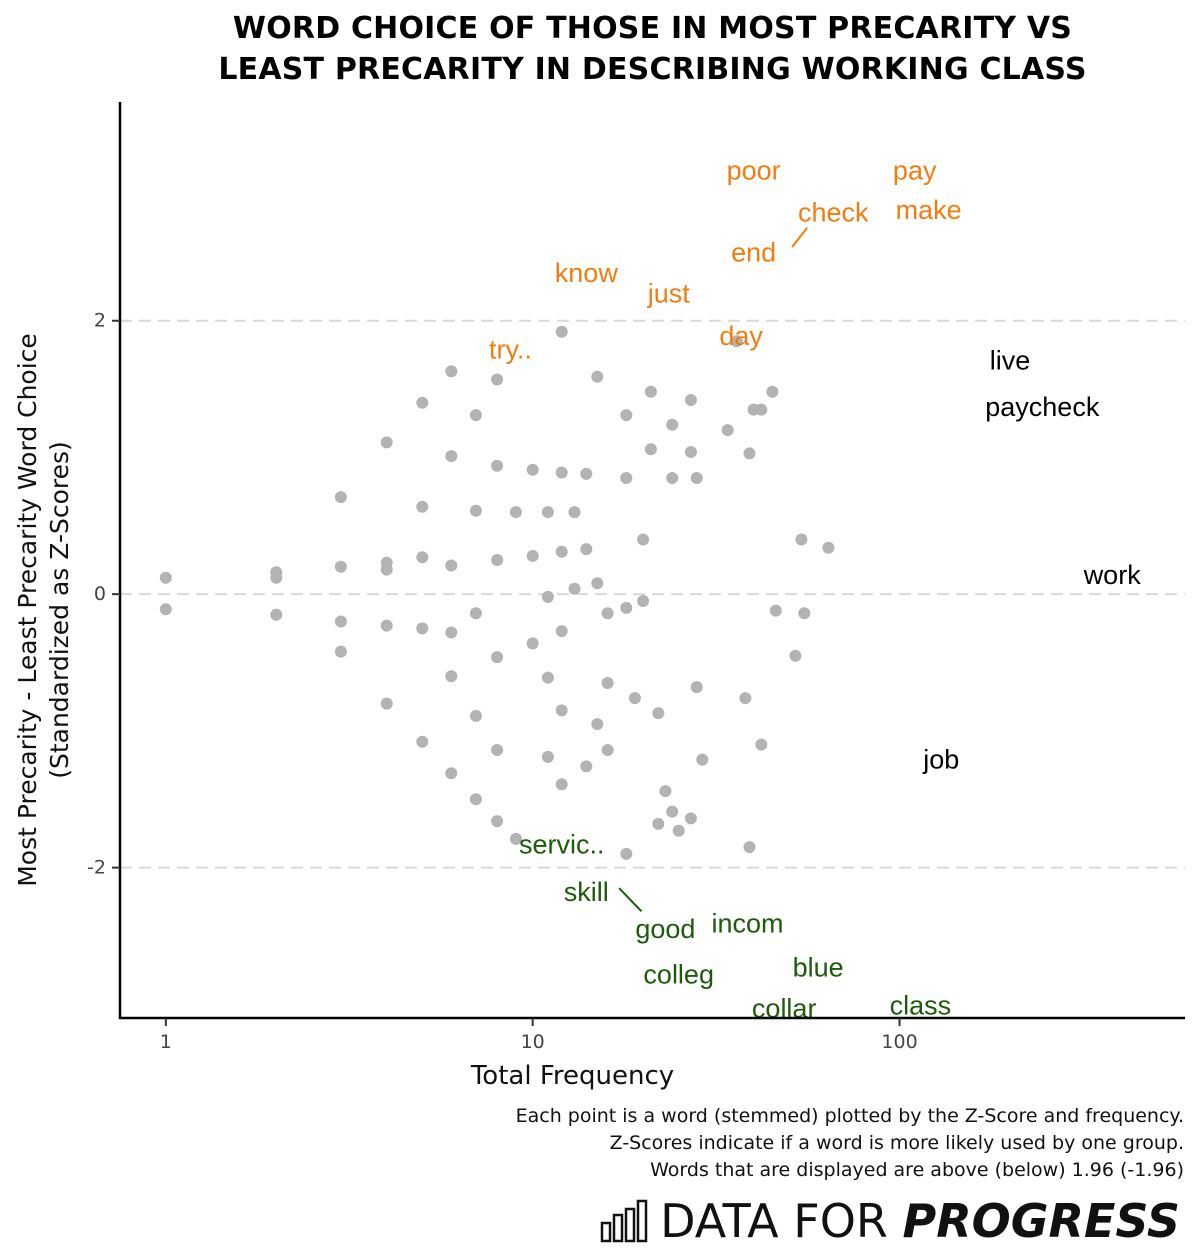 Image resolution: width=1200 pixels, height=1253 pixels. Describe the element at coordinates (1042, 407) in the screenshot. I see `word-label-paycheck: paycheck` at that location.